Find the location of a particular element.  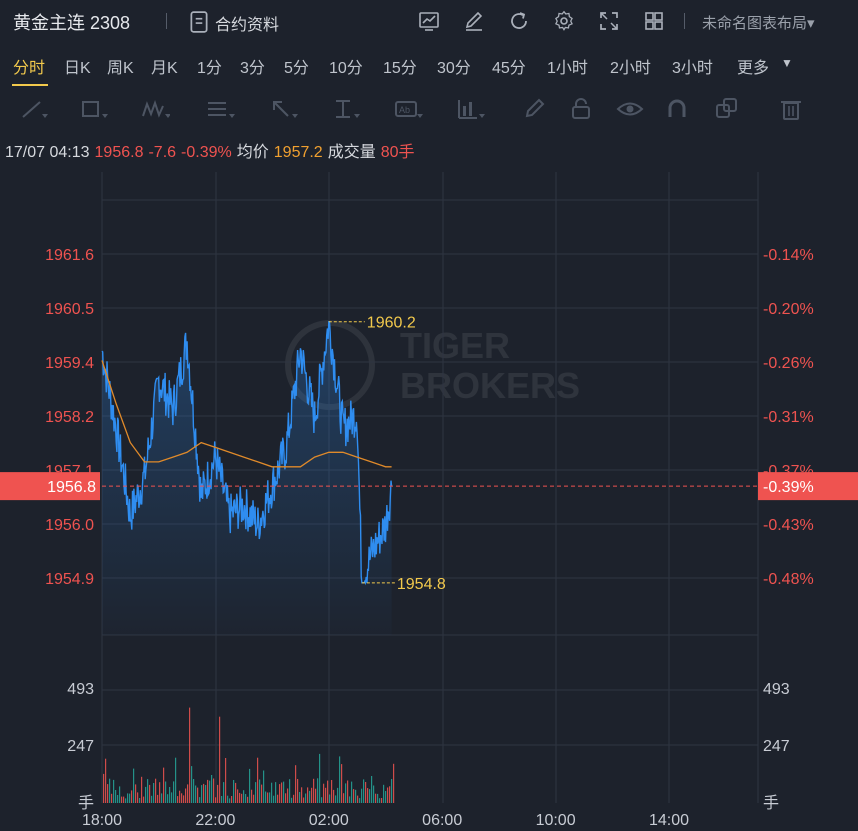

active-tab-indicator is located at coordinates (30, 85).